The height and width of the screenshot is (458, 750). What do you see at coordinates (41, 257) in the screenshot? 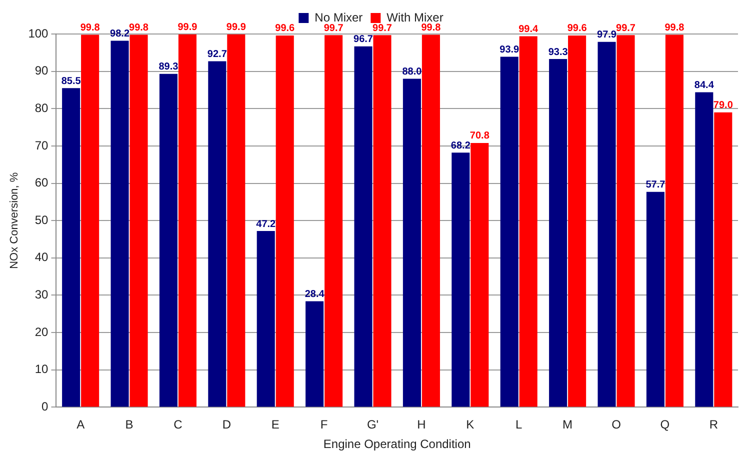
I see `y-tick-label: 40` at bounding box center [41, 257].